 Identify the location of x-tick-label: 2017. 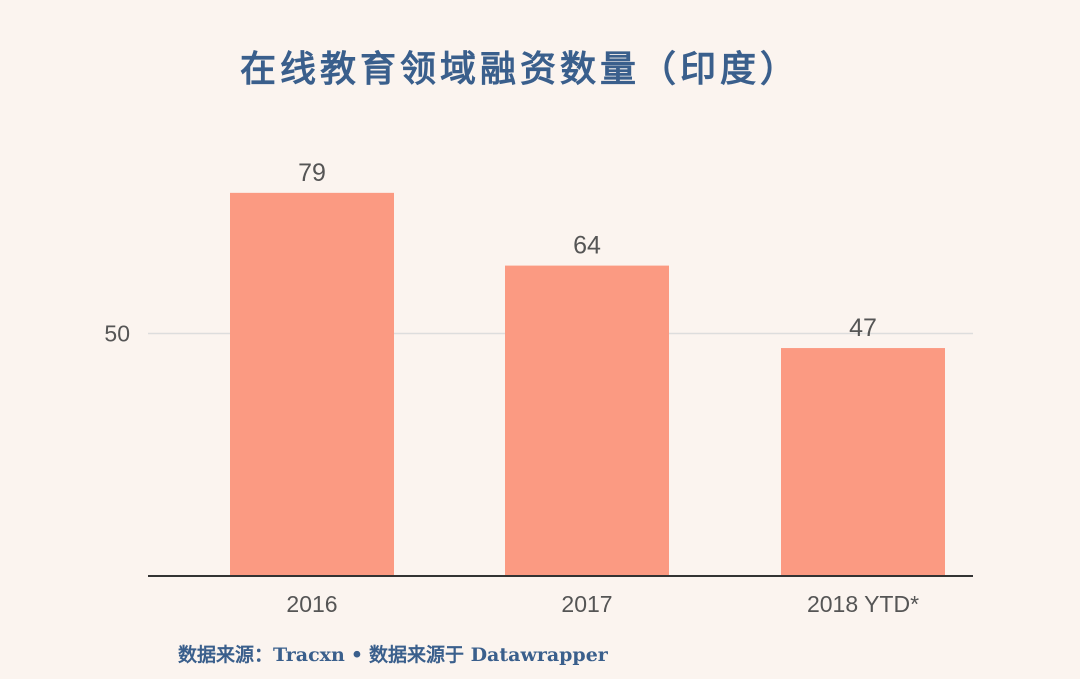
(586, 604).